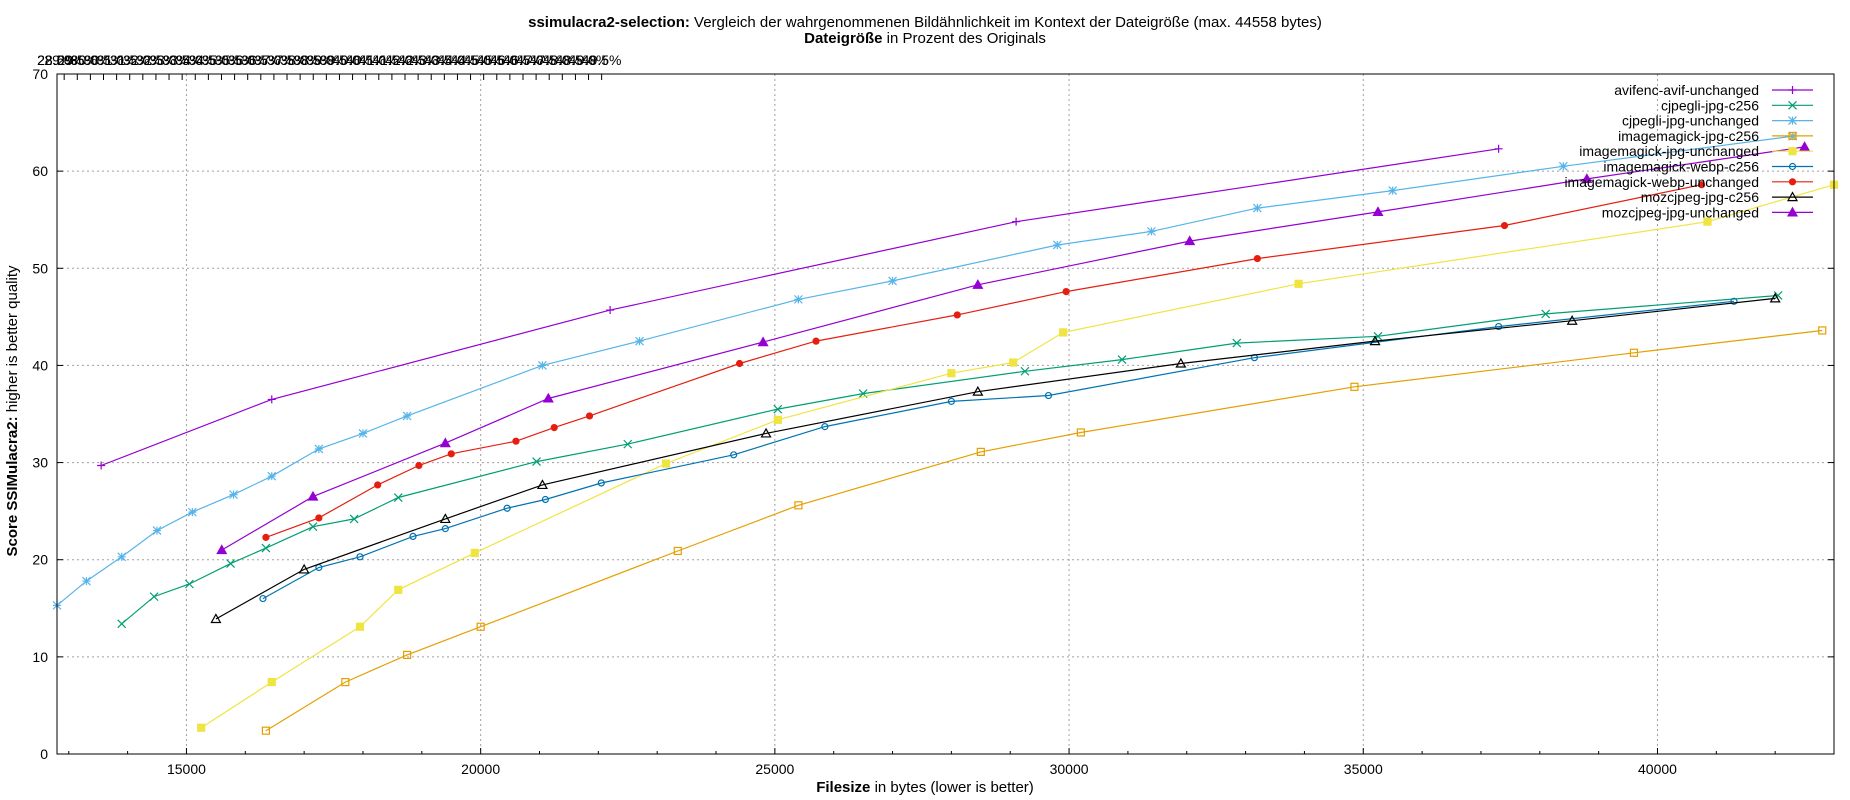 This screenshot has width=1850, height=800. I want to click on x2-tick-label: 32.5%, so click(156, 60).